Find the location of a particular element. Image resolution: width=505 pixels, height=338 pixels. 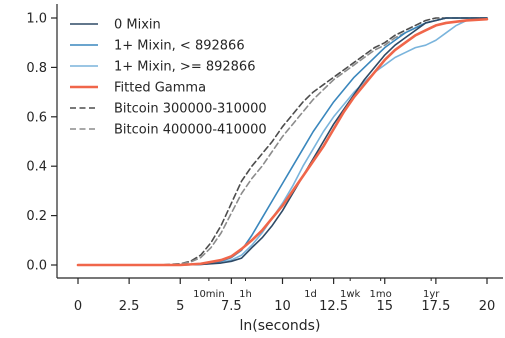

legend-label-4: Bitcoin 300000-310000 is located at coordinates (190, 109).